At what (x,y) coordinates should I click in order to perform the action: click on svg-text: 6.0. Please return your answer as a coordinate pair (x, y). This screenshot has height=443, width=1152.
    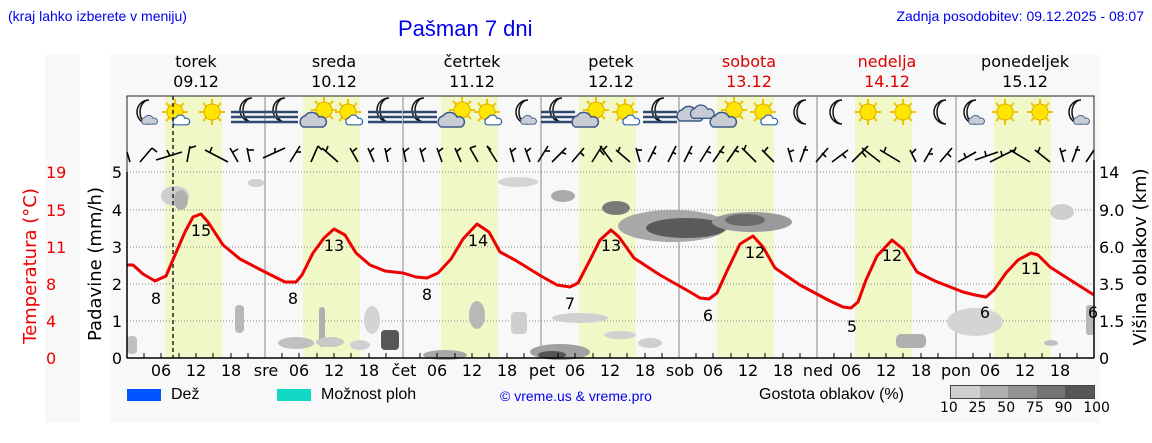
    Looking at the image, I should click on (1111, 247).